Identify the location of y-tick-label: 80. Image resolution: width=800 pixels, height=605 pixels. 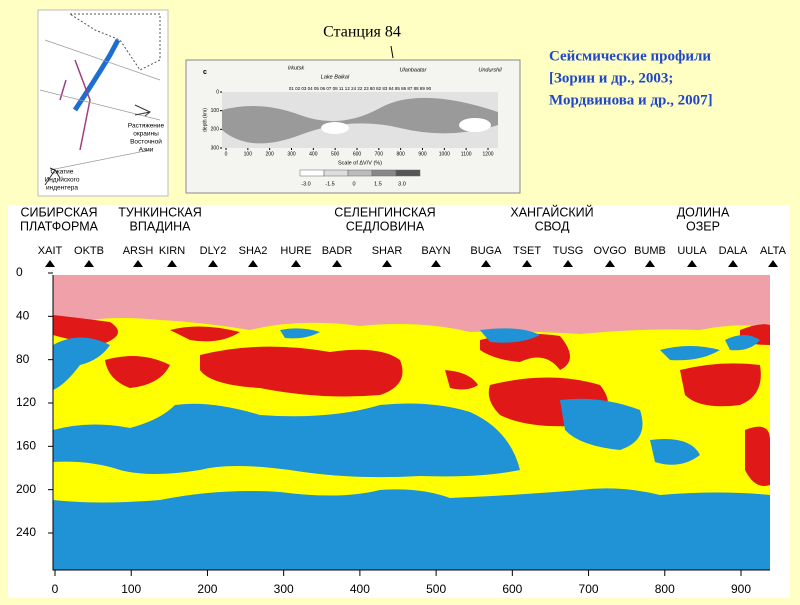
(23, 359).